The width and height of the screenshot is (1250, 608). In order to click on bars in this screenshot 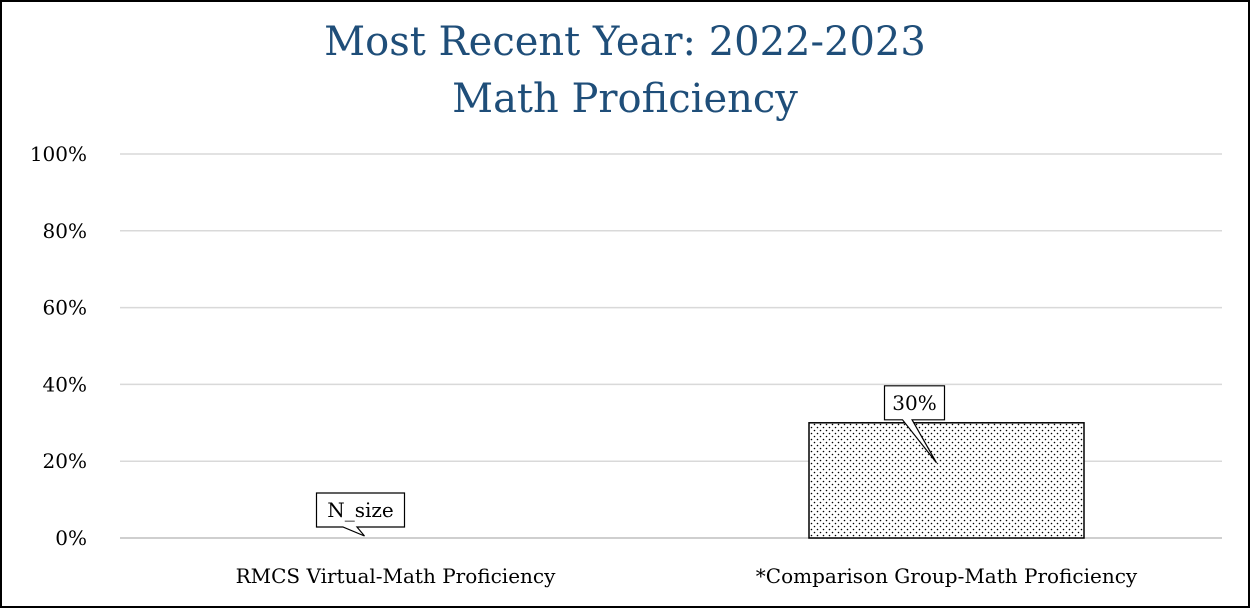, I will do `click(946, 480)`.